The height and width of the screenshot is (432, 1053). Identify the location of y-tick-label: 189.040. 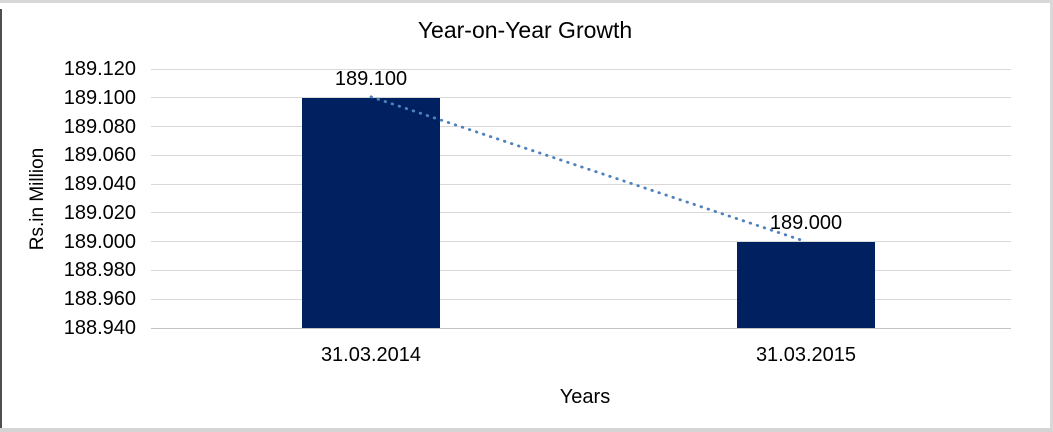
(99, 184).